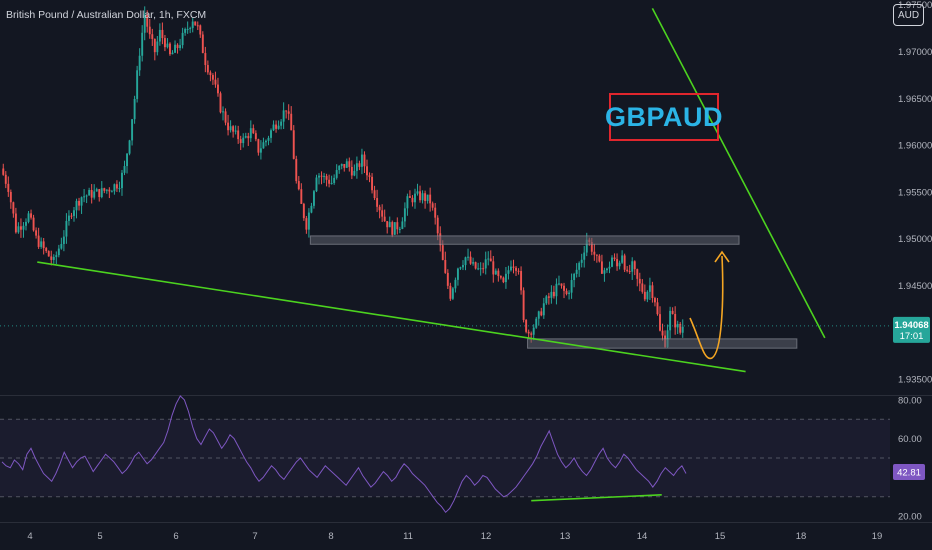  What do you see at coordinates (662, 343) in the screenshot?
I see `support-zone` at bounding box center [662, 343].